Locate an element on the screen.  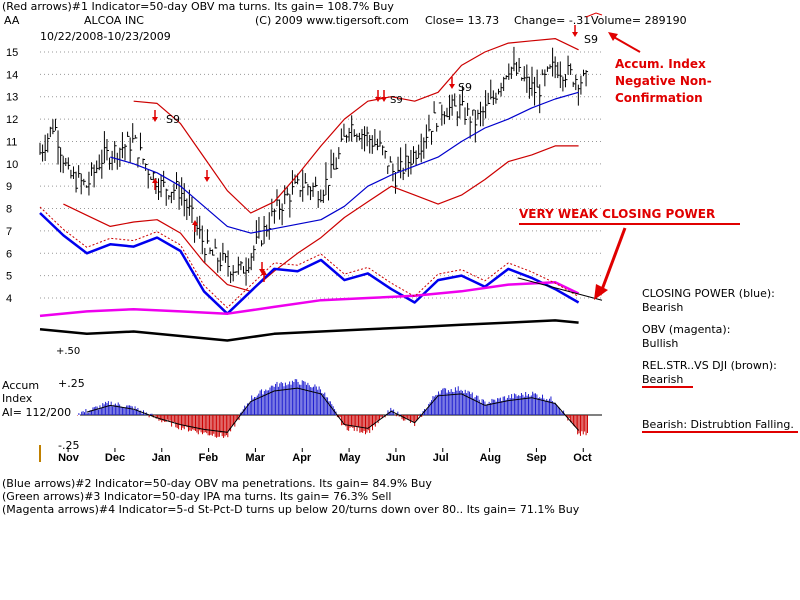
price-tick-label: 14 is located at coordinates (12, 75).